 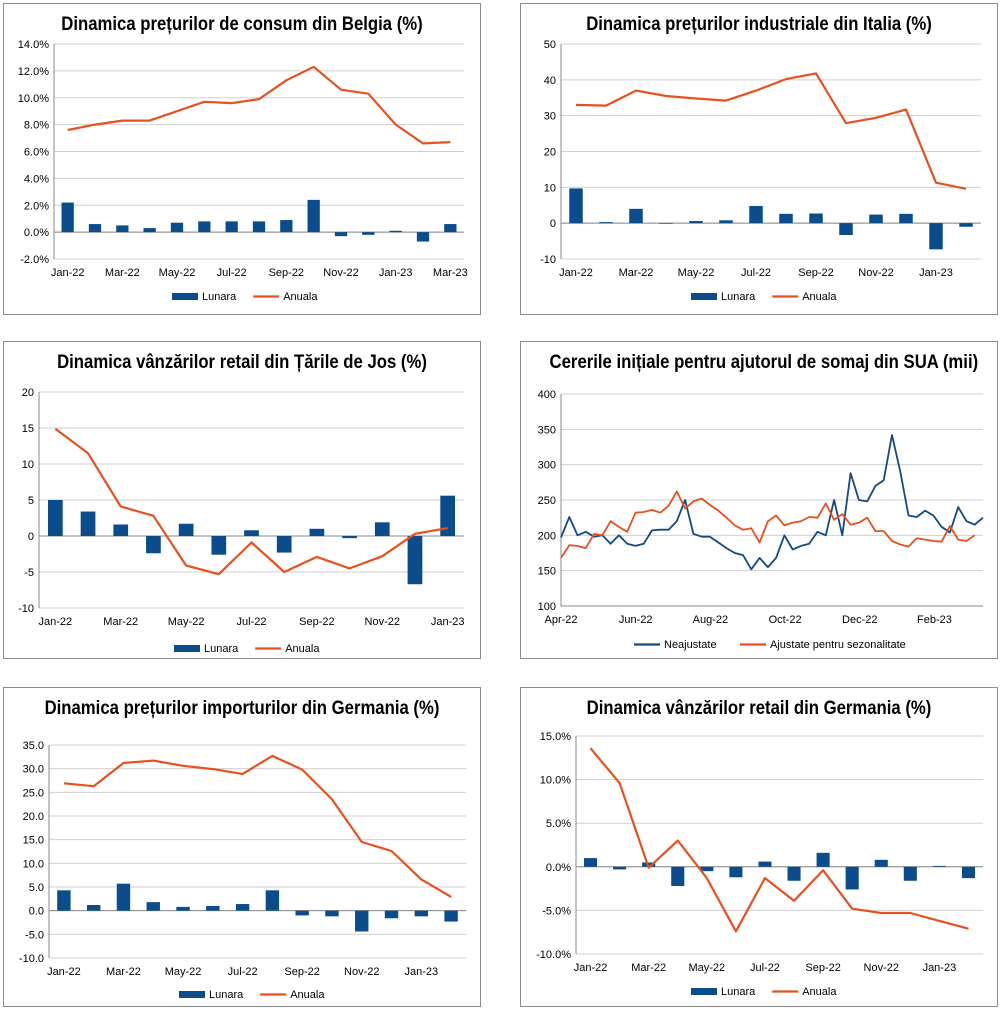 I want to click on y-tick-label: 50, so click(x=550, y=45).